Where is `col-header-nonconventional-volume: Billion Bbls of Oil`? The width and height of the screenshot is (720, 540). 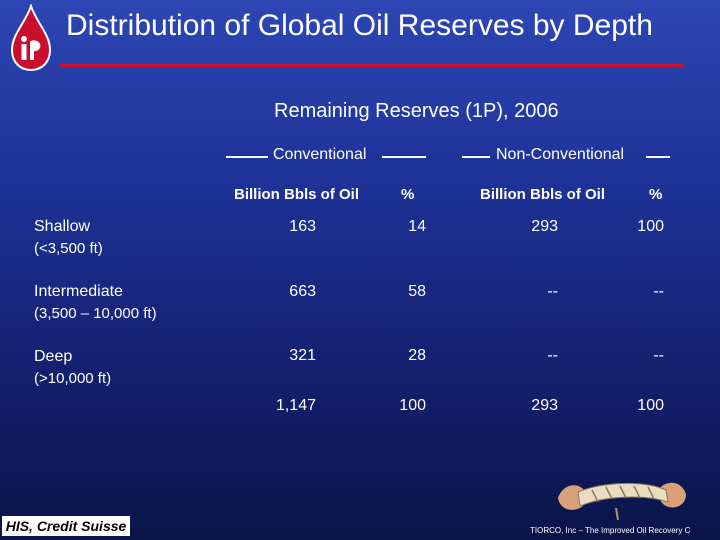
col-header-nonconventional-volume: Billion Bbls of Oil is located at coordinates (542, 194).